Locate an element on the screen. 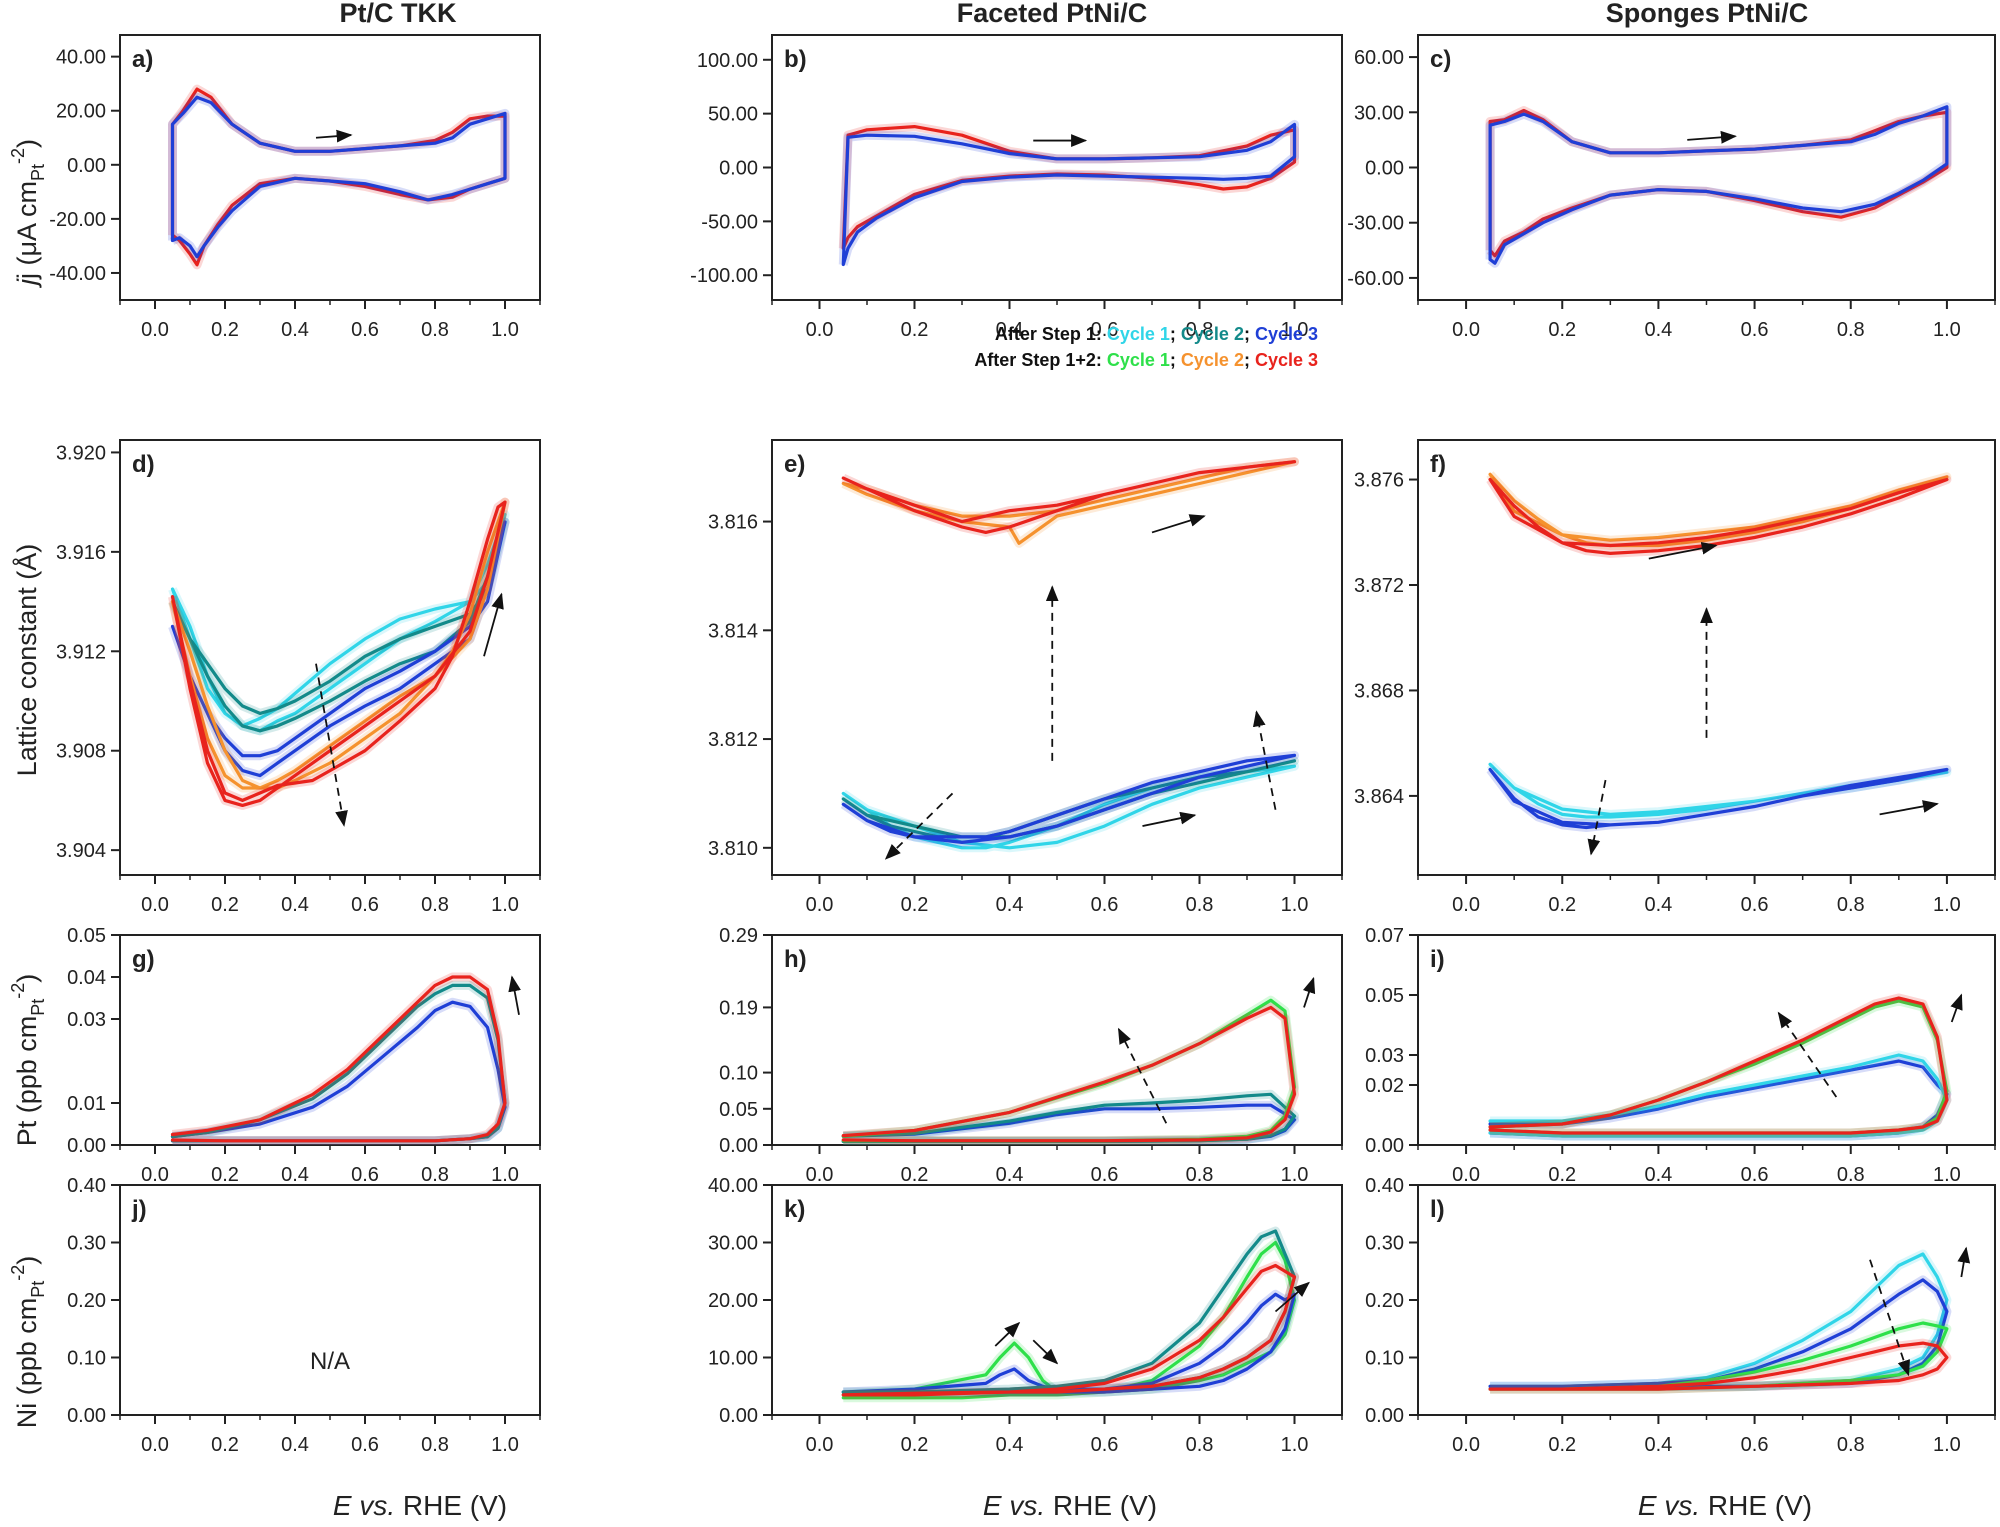 The width and height of the screenshot is (2000, 1527). series-group-d is located at coordinates (339, 653).